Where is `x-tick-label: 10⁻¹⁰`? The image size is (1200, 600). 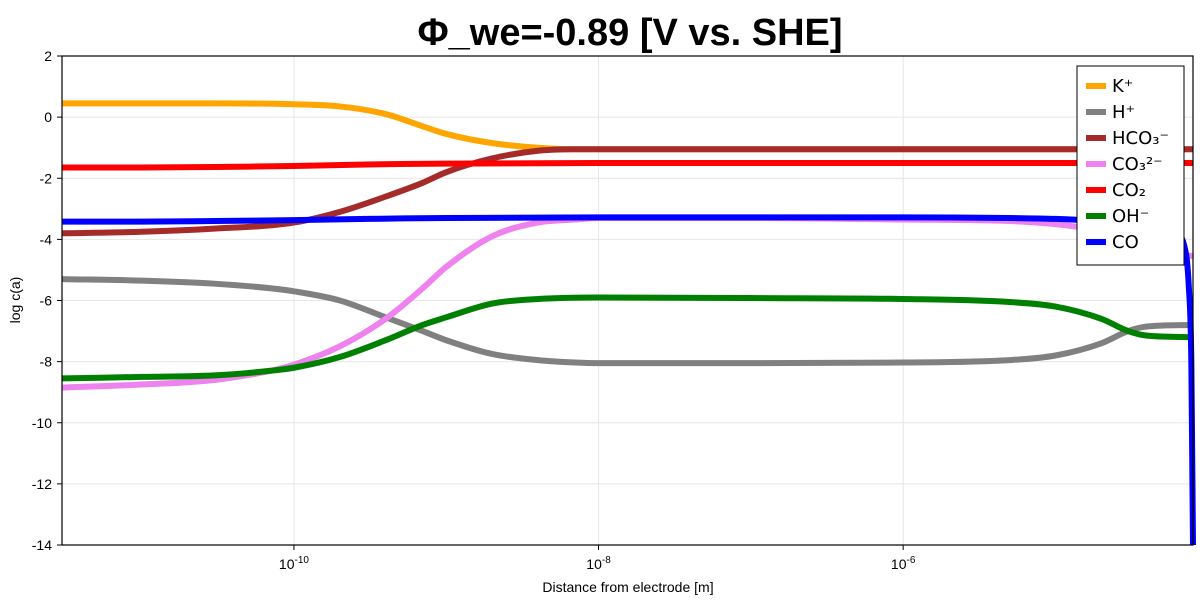 x-tick-label: 10⁻¹⁰ is located at coordinates (294, 563).